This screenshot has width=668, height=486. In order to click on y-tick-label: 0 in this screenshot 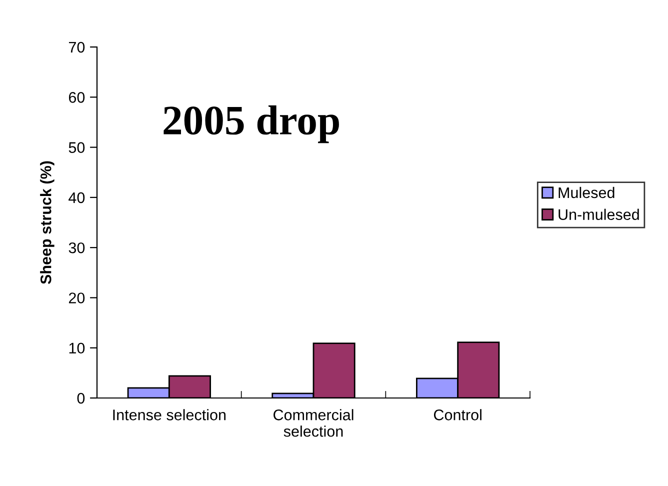, I will do `click(81, 398)`.